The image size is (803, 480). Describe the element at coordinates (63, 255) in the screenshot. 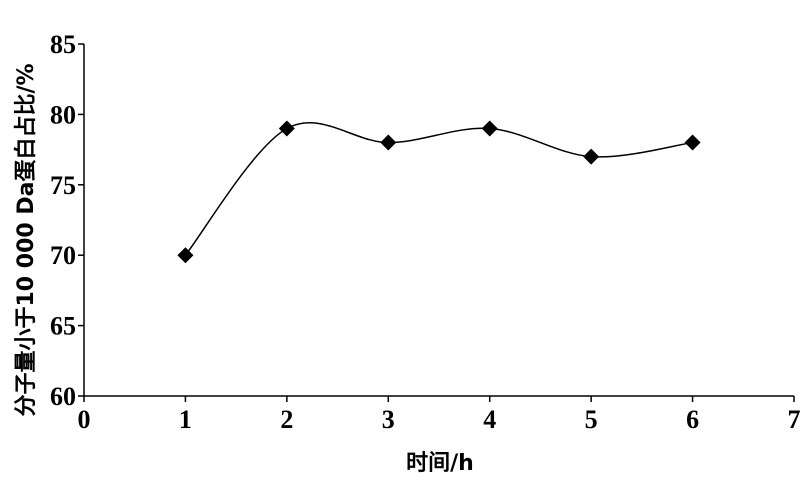

I see `y-tick-label: 70` at that location.